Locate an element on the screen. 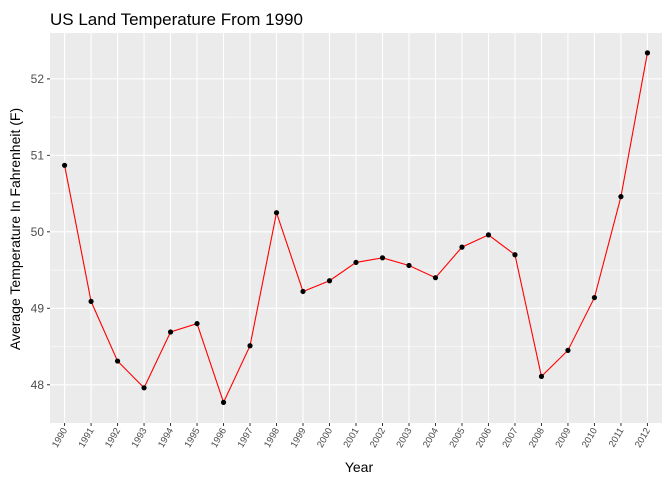 This screenshot has width=672, height=480. x-tick-label: 2000 is located at coordinates (325, 438).